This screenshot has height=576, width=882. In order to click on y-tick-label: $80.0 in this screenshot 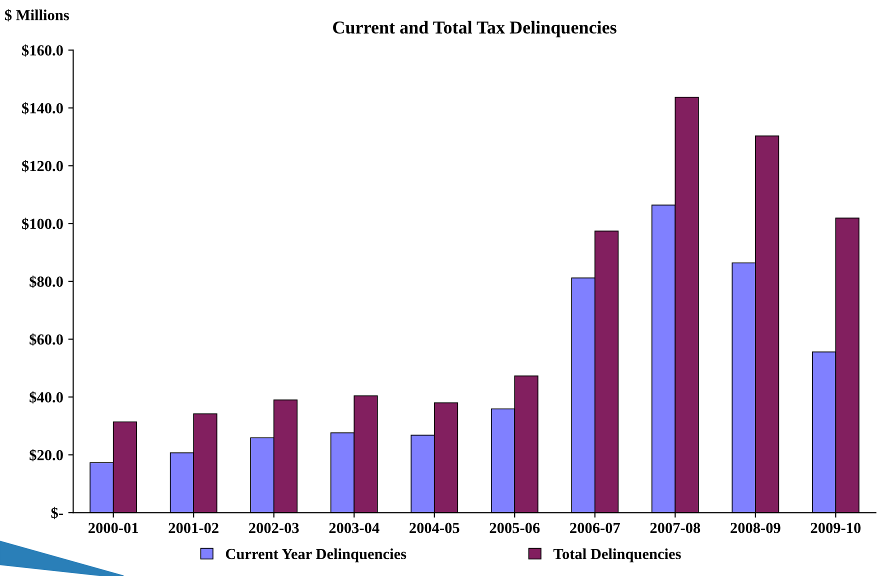, I will do `click(46, 282)`.